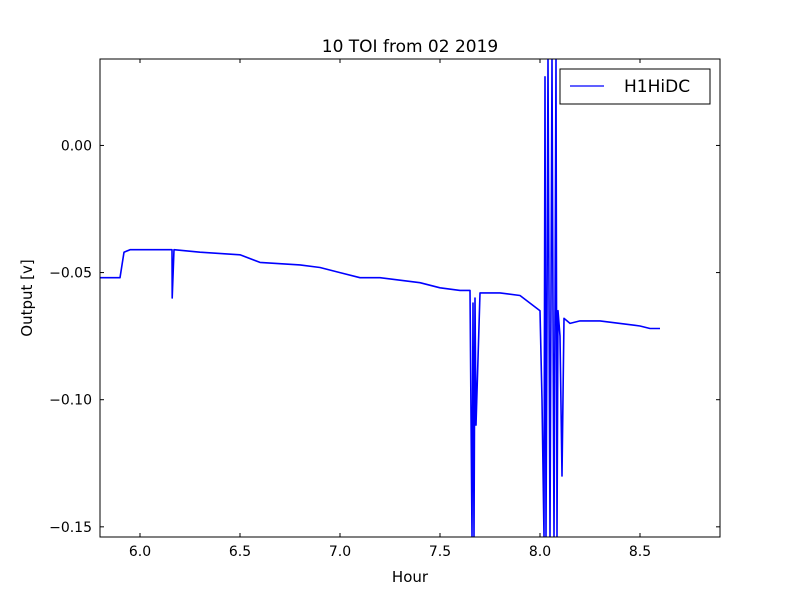 Image resolution: width=800 pixels, height=597 pixels. I want to click on legend: H1HiDC, so click(635, 86).